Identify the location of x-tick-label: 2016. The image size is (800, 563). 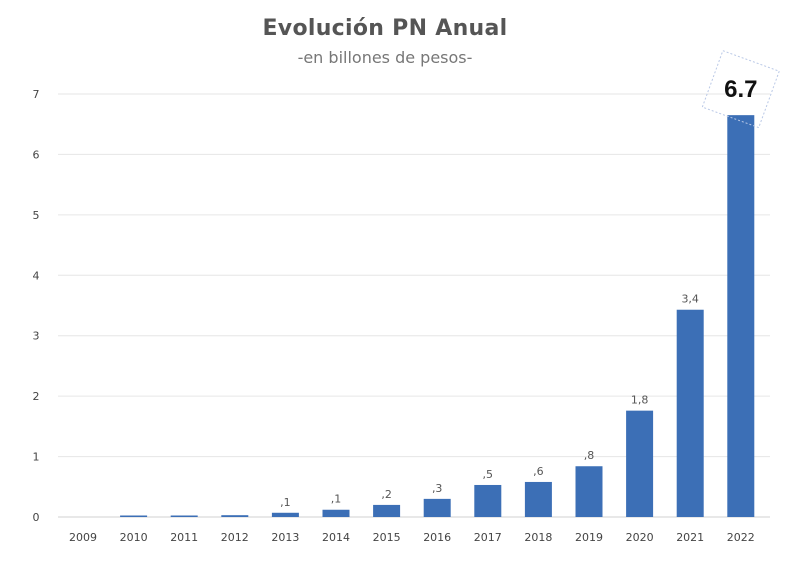
(437, 537).